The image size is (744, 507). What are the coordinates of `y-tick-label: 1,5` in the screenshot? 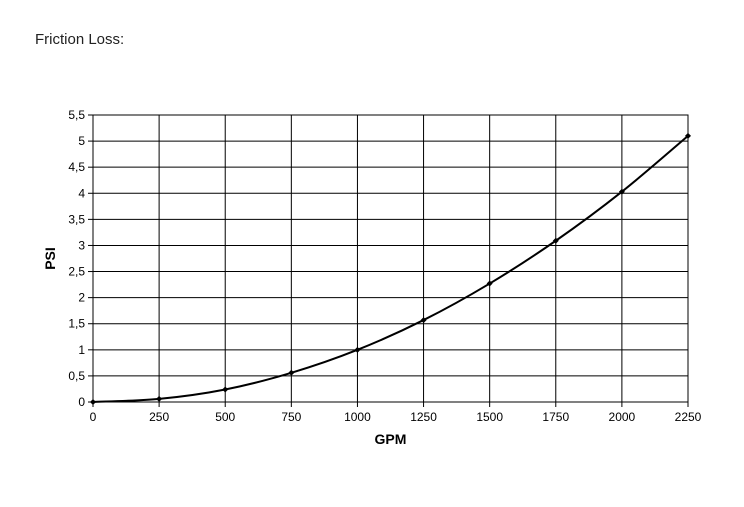 It's located at (76, 324).